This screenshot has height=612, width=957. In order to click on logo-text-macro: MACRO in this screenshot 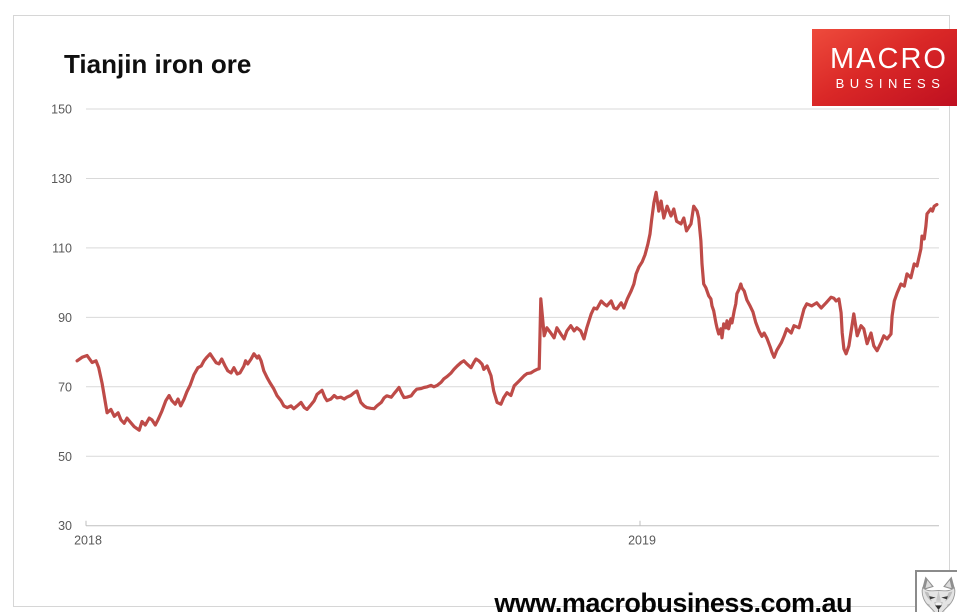, I will do `click(889, 59)`.